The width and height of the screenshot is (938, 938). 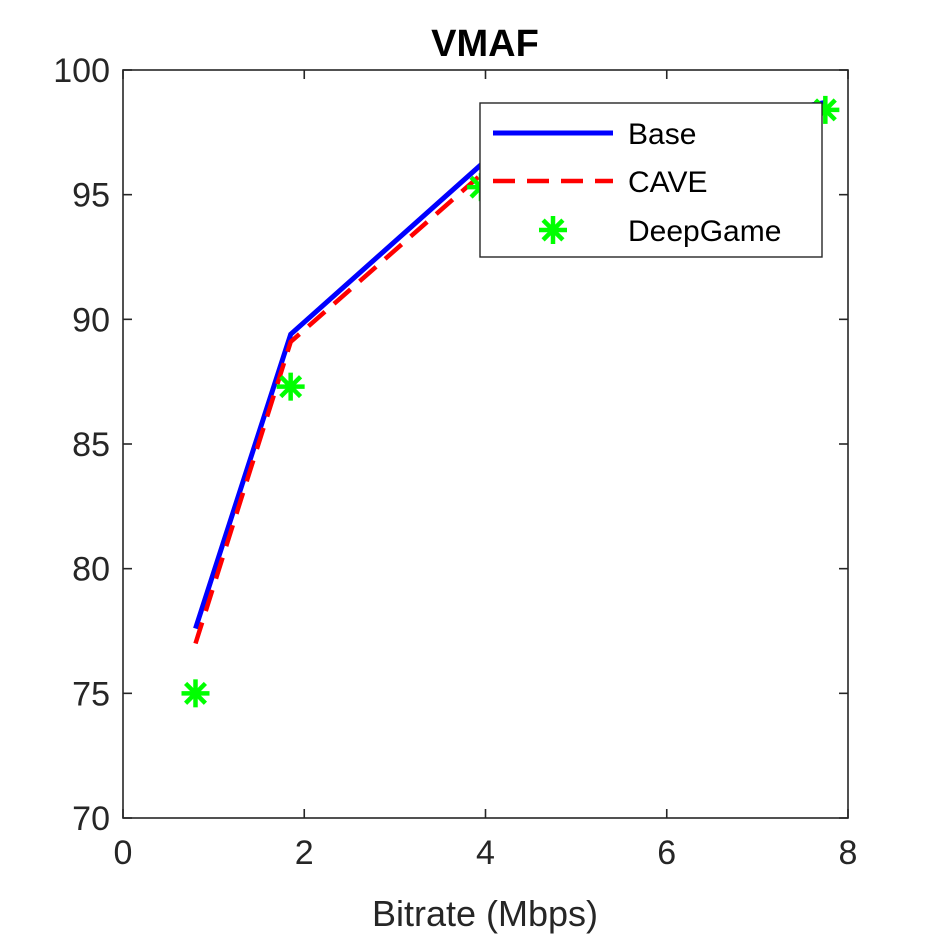 What do you see at coordinates (553, 230) in the screenshot?
I see `legend-marker-deepgame` at bounding box center [553, 230].